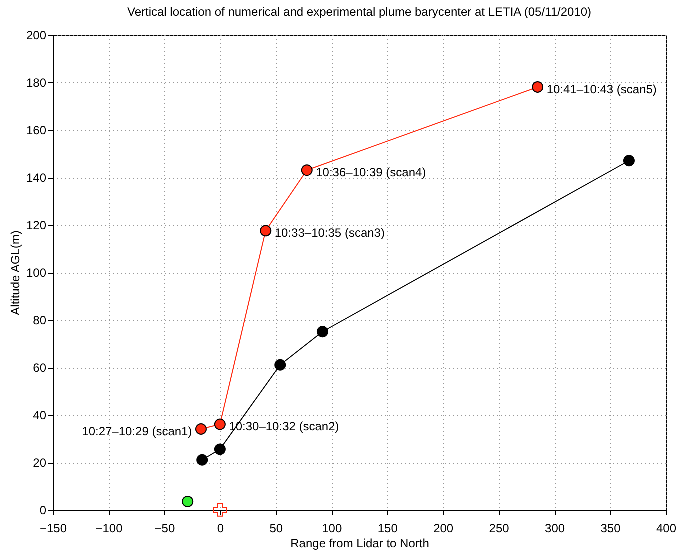 The width and height of the screenshot is (691, 555). What do you see at coordinates (36, 83) in the screenshot?
I see `y-tick-label: 180` at bounding box center [36, 83].